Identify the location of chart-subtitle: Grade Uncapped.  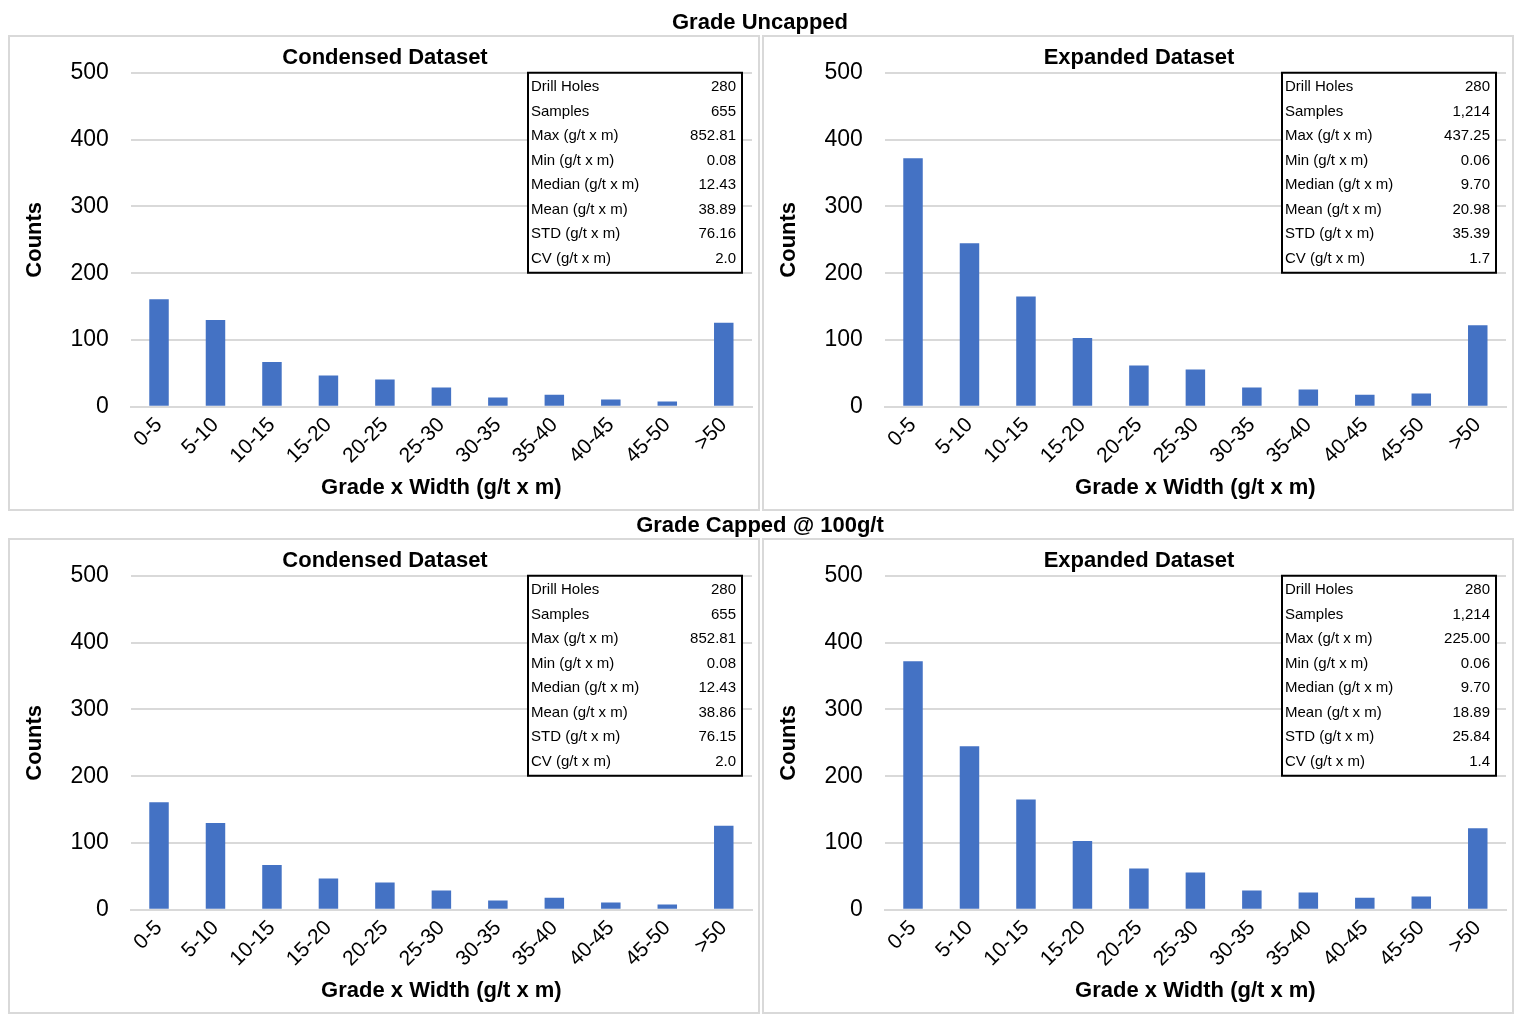
(759, 21).